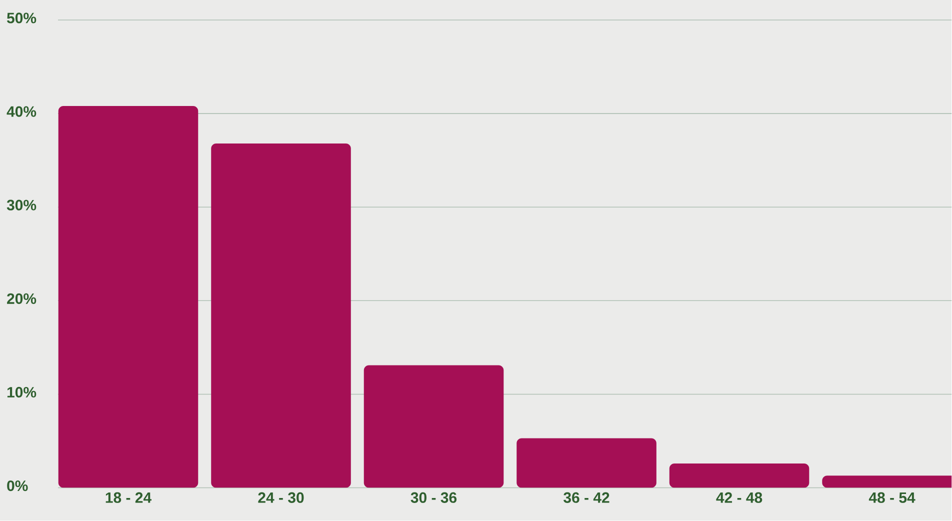  What do you see at coordinates (21, 205) in the screenshot?
I see `y-tick-label: 30%` at bounding box center [21, 205].